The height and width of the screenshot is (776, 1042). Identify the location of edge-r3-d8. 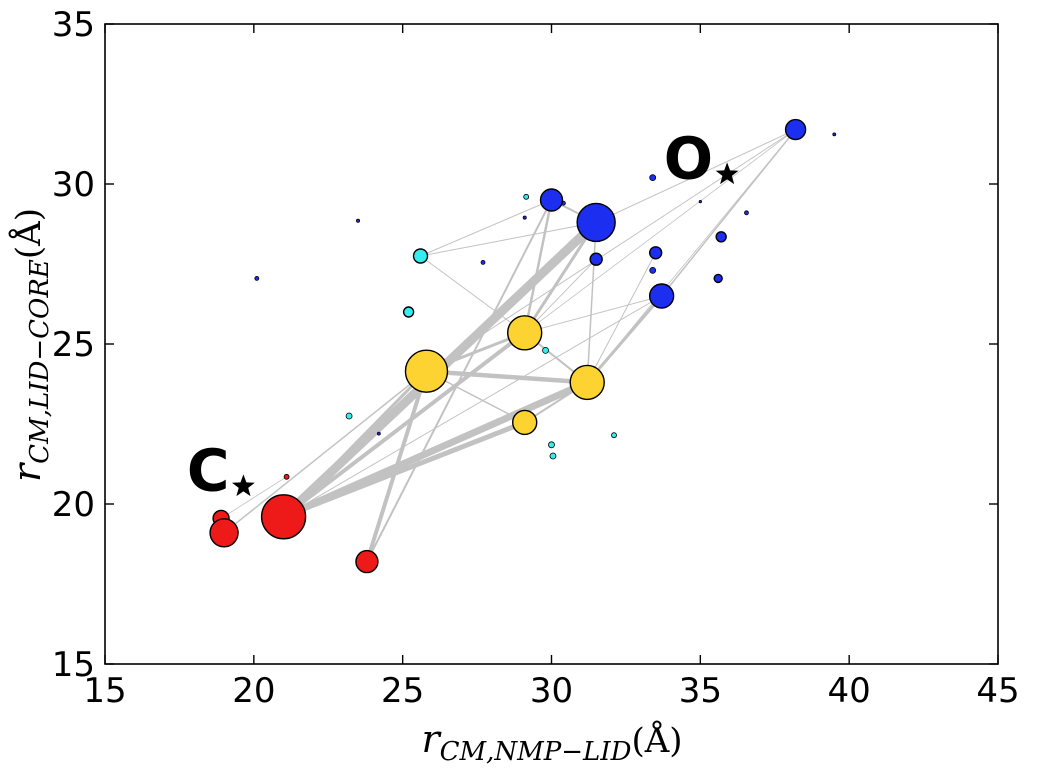
(253, 497).